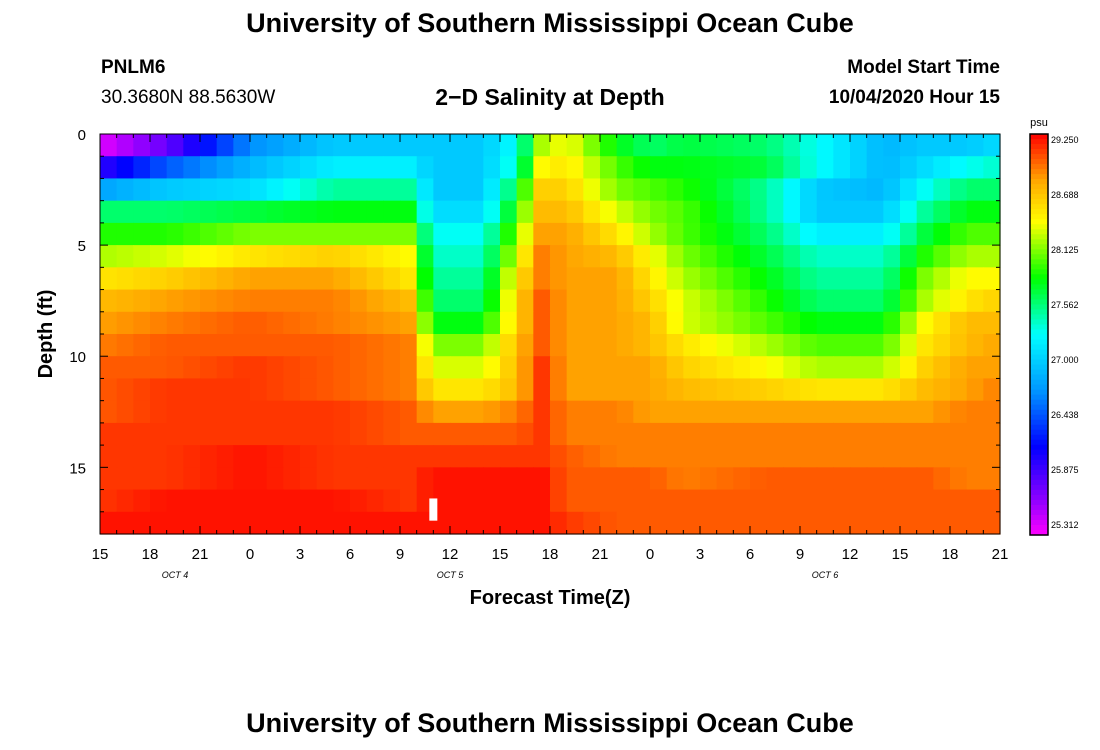 This screenshot has height=750, width=1100. I want to click on x-tick-label: 9, so click(400, 554).